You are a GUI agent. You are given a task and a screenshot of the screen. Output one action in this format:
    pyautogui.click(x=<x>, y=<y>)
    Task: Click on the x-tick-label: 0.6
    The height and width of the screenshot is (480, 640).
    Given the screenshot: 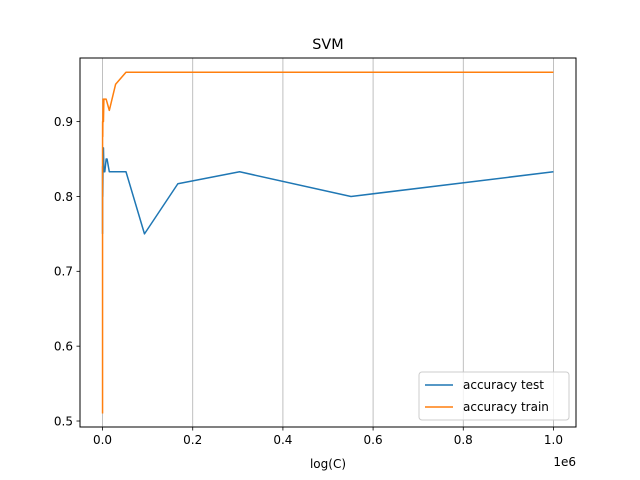 What is the action you would take?
    pyautogui.click(x=373, y=440)
    